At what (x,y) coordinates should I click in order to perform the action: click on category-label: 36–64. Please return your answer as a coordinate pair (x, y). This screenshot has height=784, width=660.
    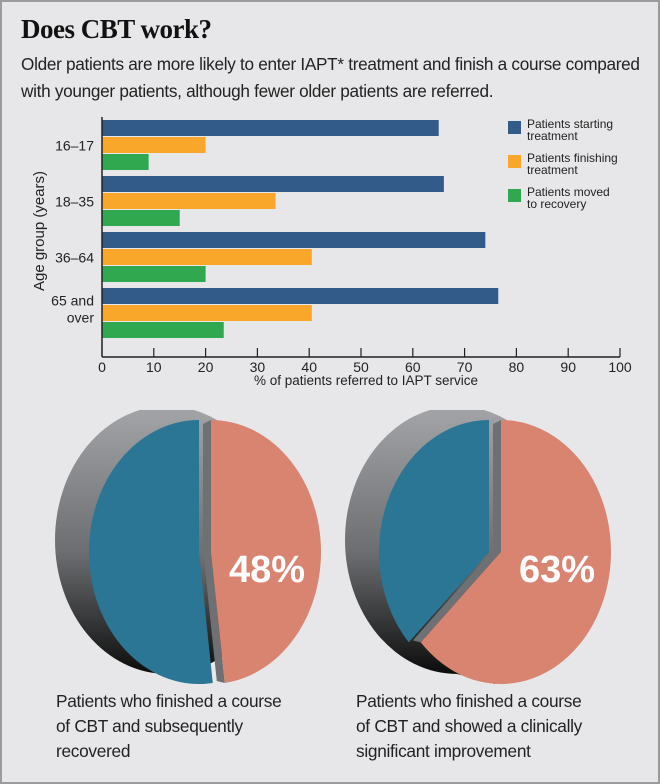
    Looking at the image, I should click on (74, 258).